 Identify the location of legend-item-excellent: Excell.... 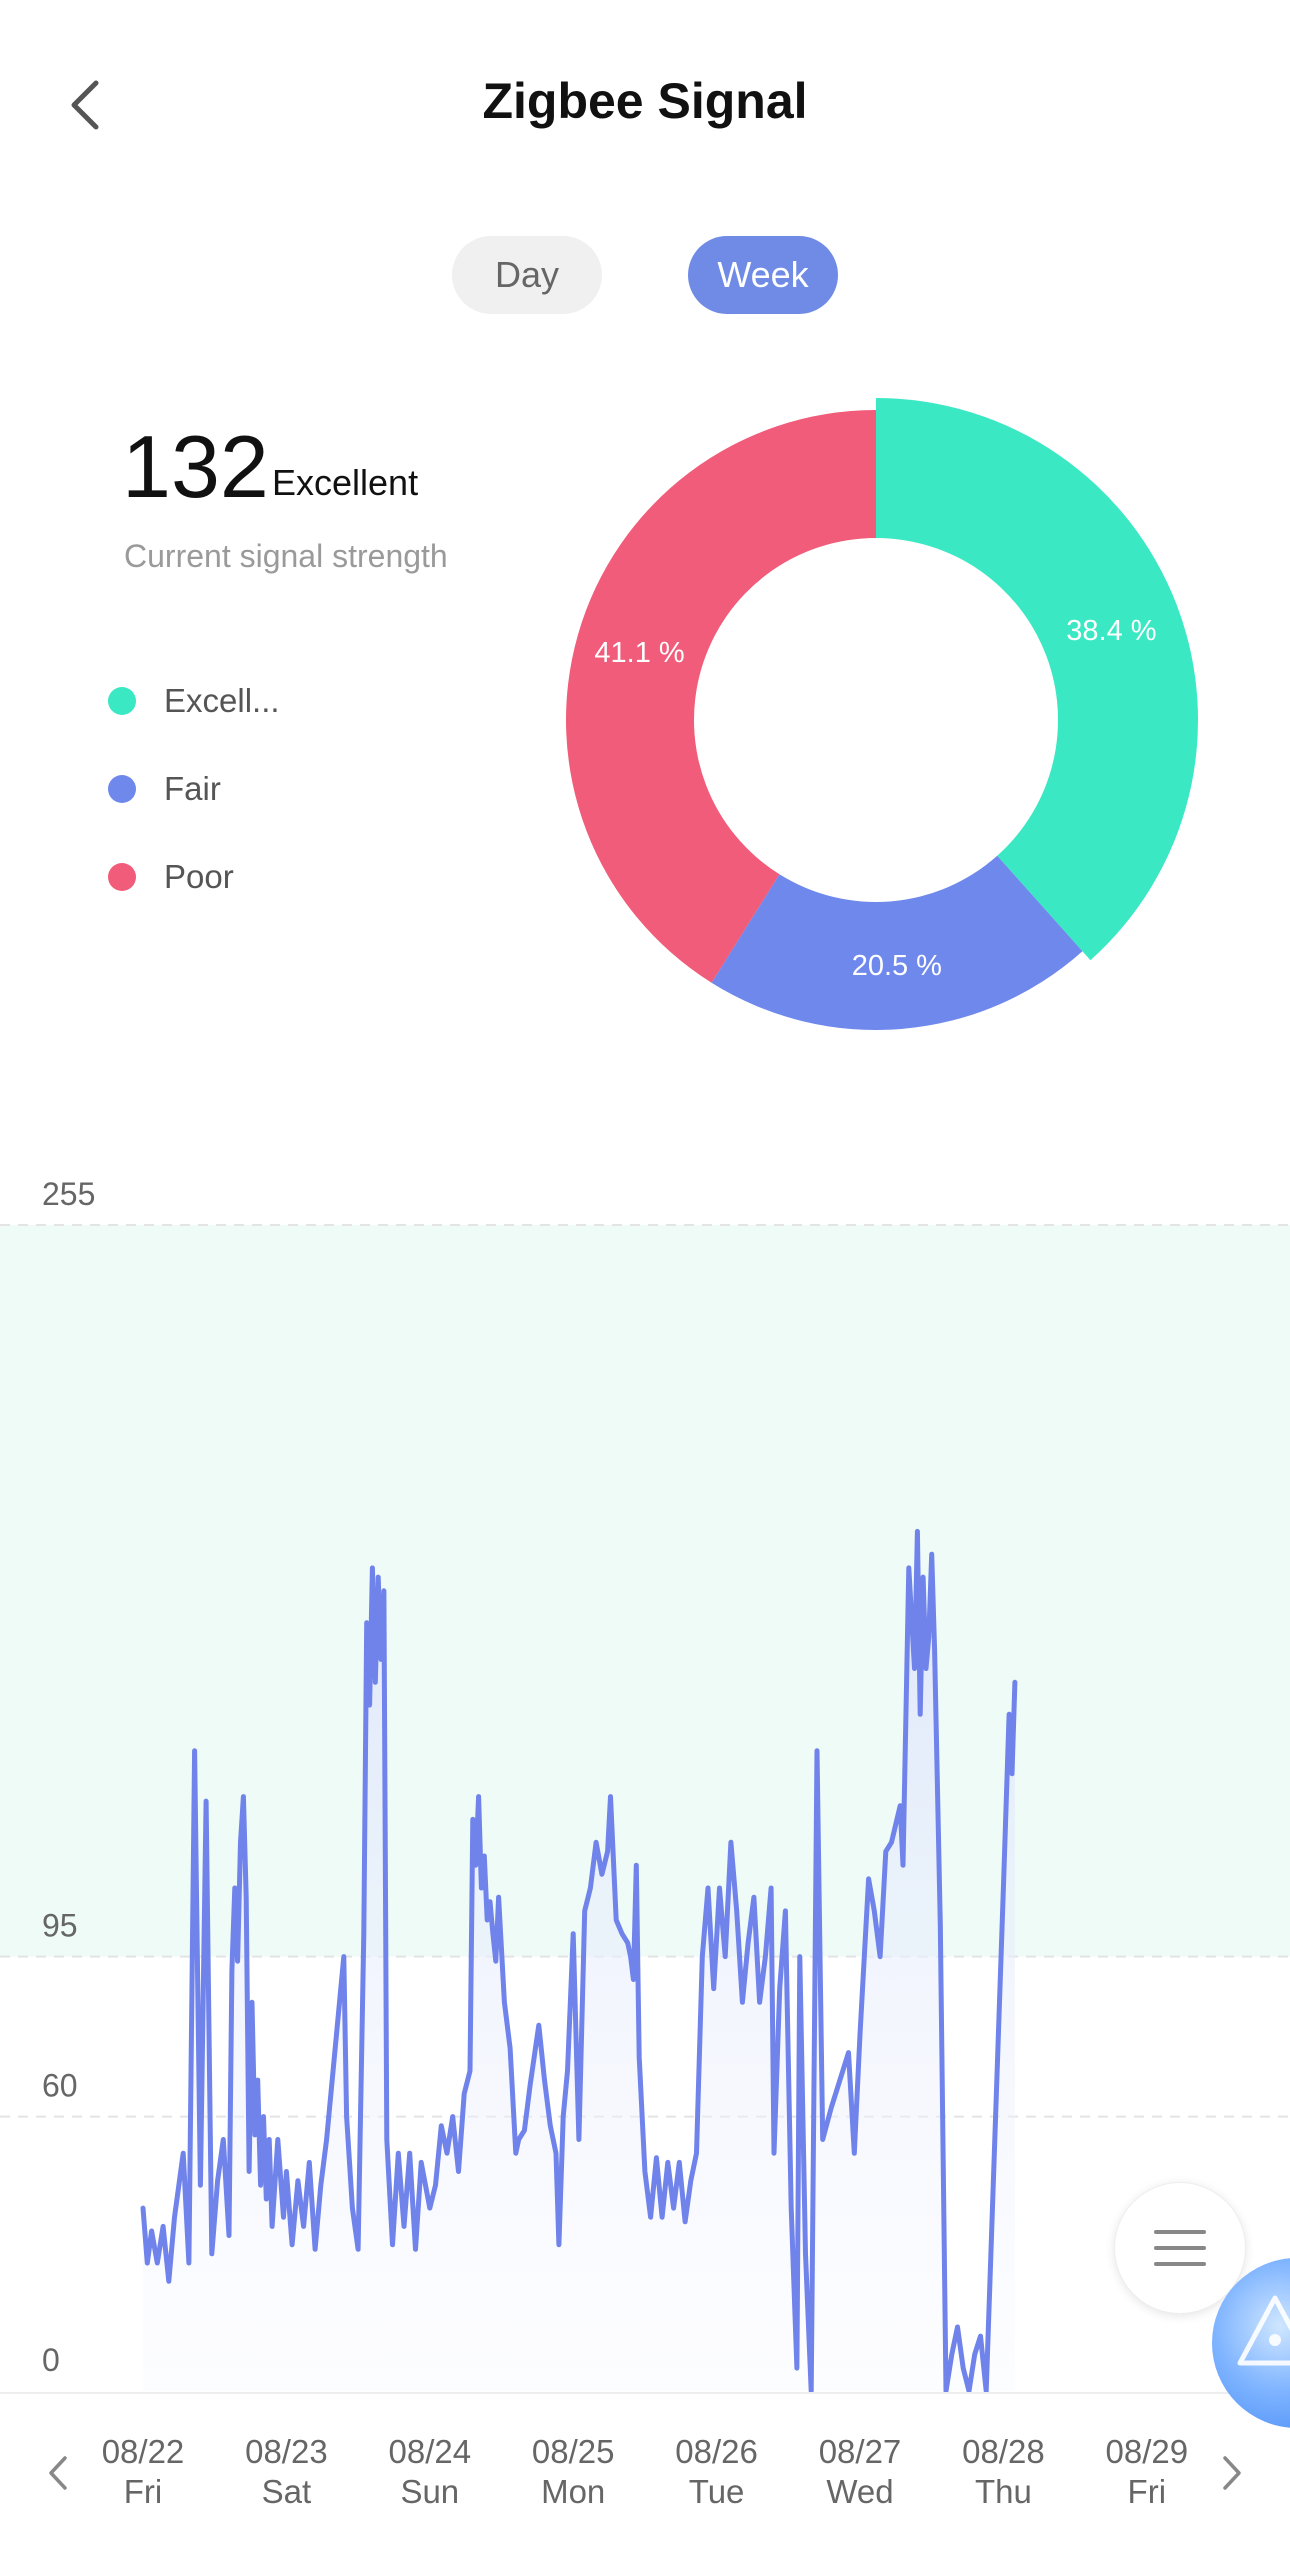
(194, 701).